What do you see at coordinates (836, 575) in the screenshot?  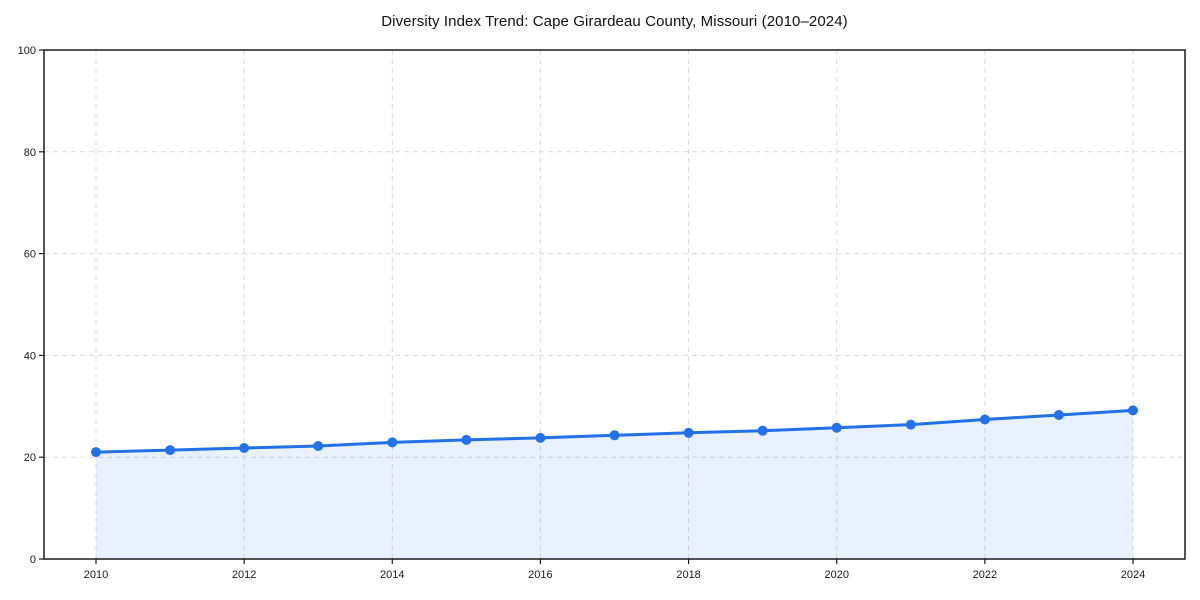 I see `x-tick-label: 2020` at bounding box center [836, 575].